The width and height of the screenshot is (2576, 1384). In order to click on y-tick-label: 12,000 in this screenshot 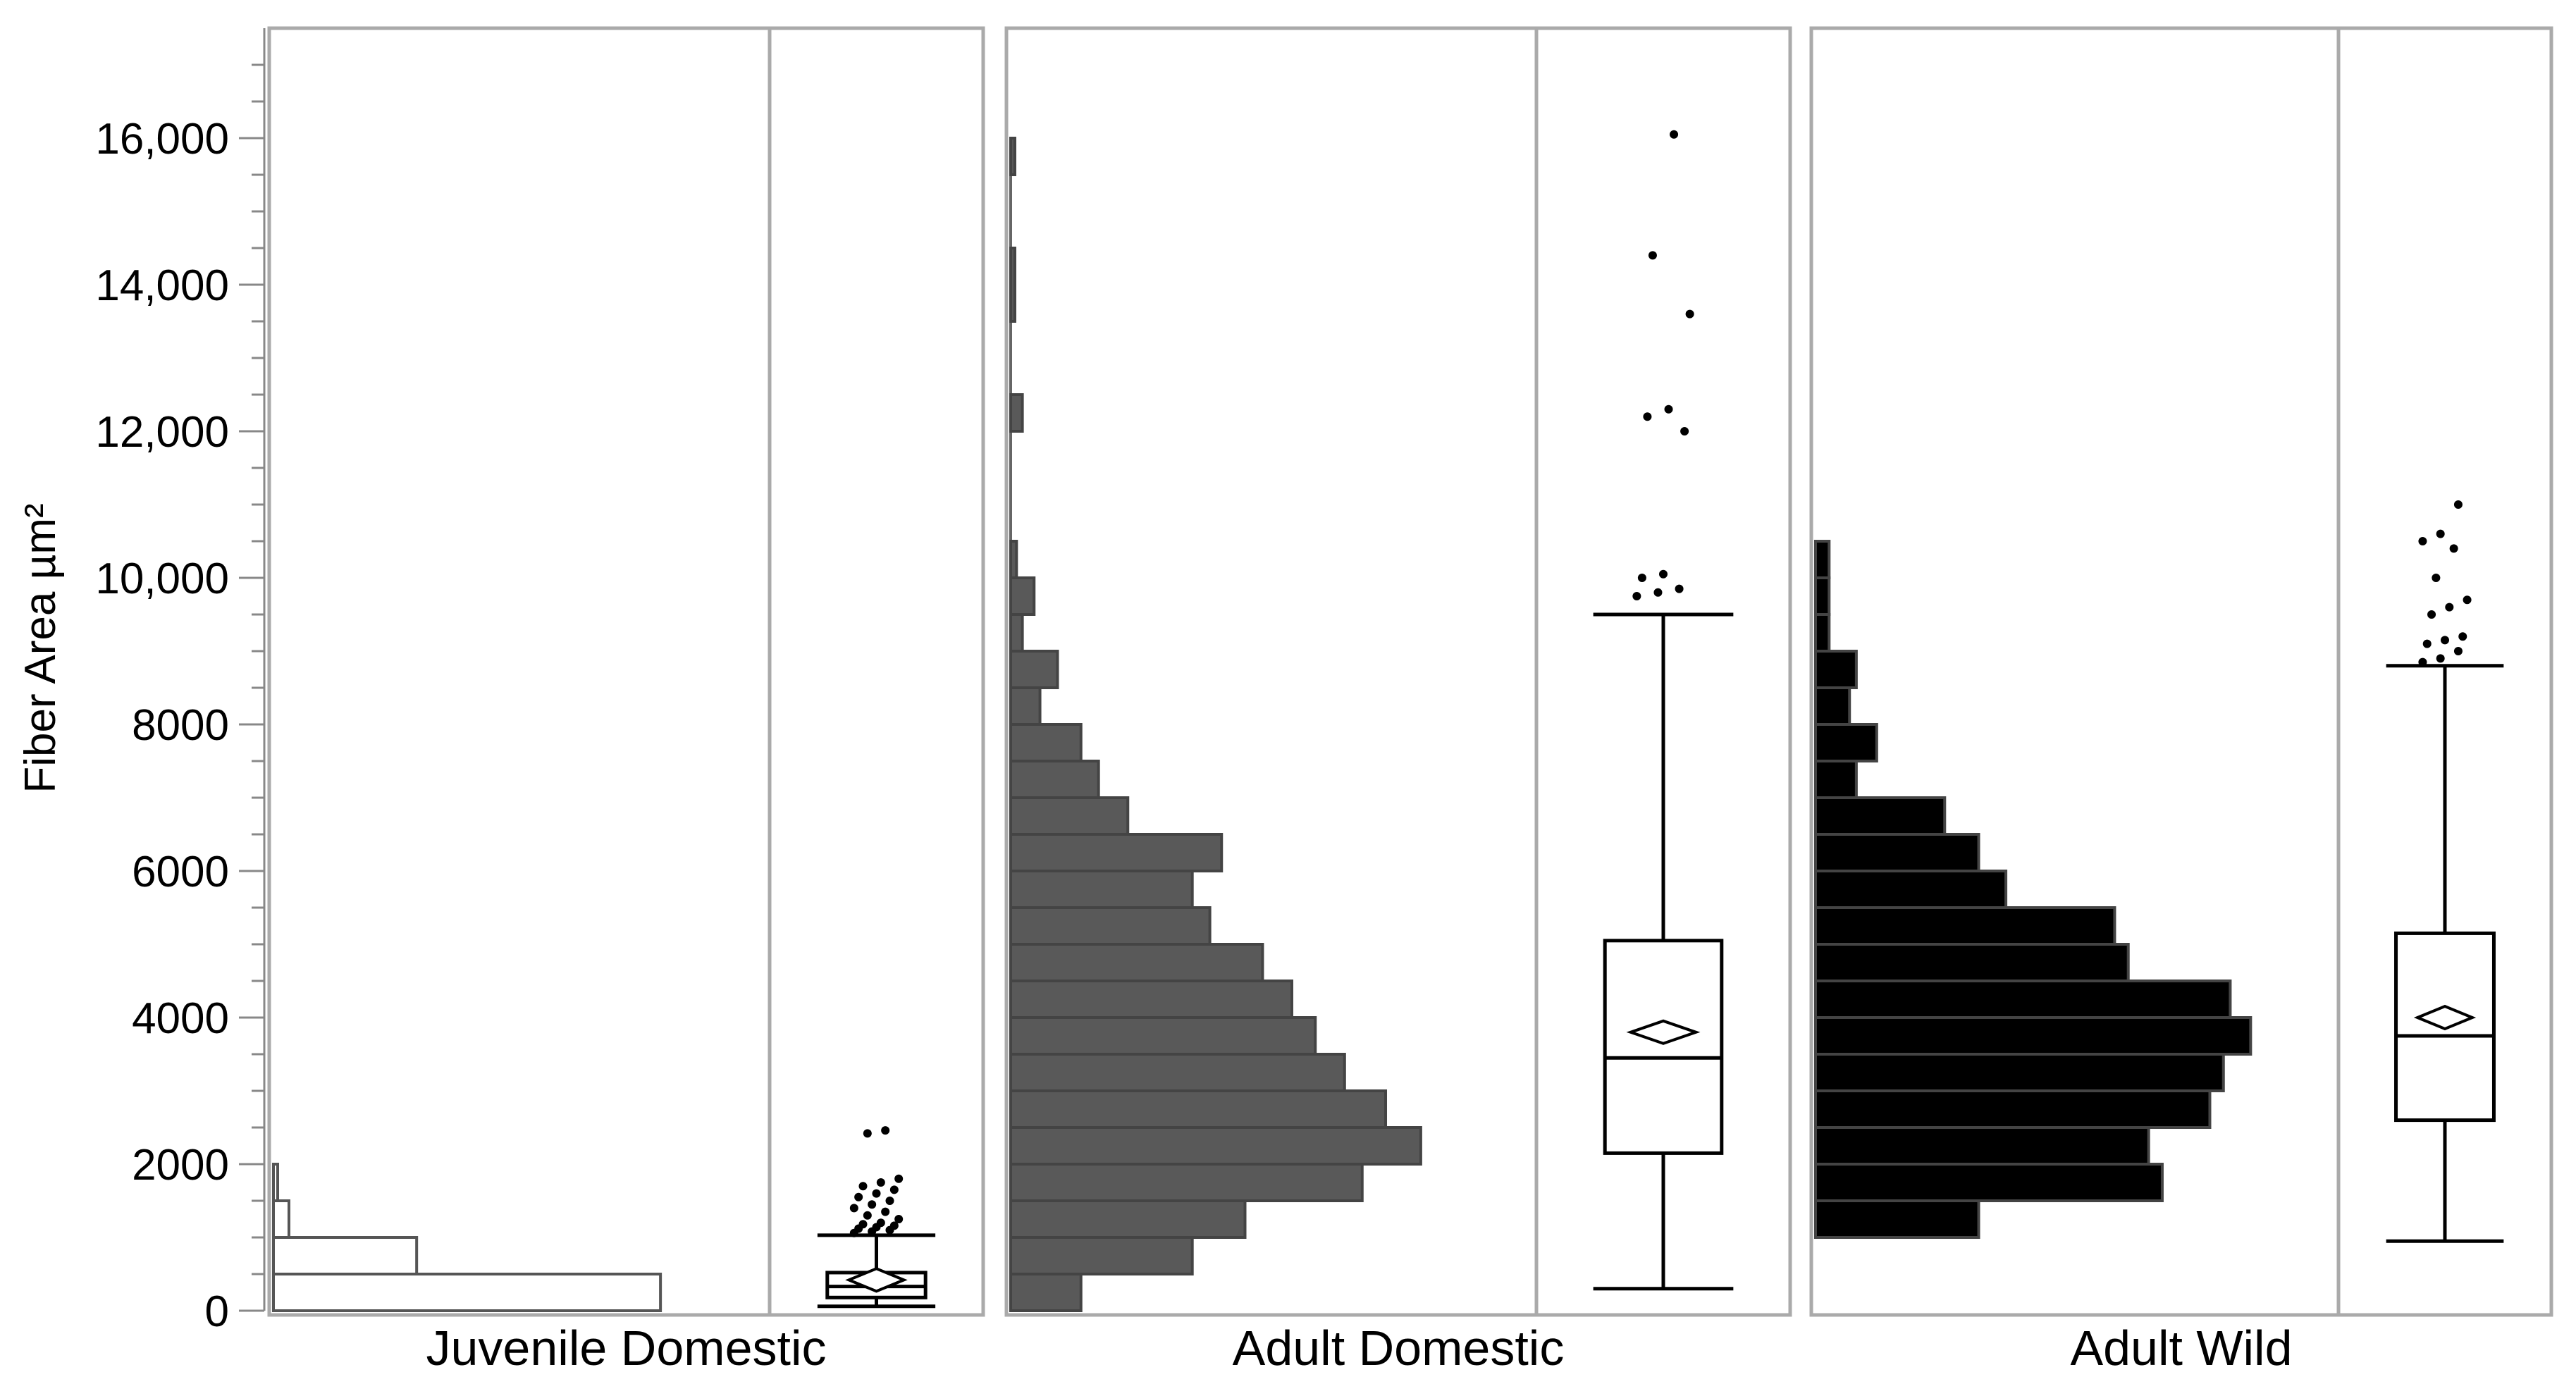, I will do `click(162, 432)`.